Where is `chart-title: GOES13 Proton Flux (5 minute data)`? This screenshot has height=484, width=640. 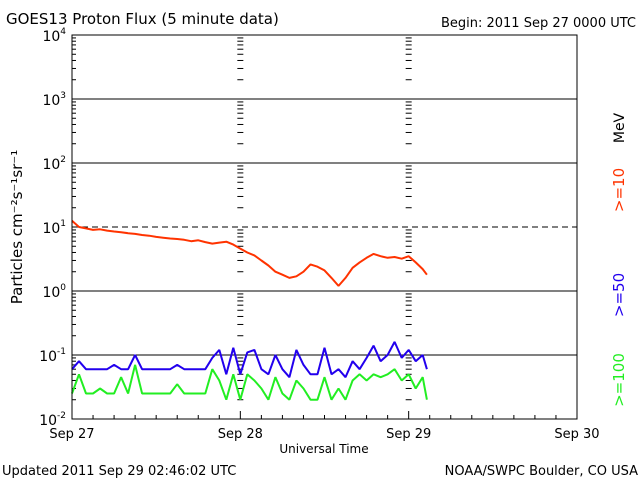
chart-title: GOES13 Proton Flux (5 minute data) is located at coordinates (142, 19).